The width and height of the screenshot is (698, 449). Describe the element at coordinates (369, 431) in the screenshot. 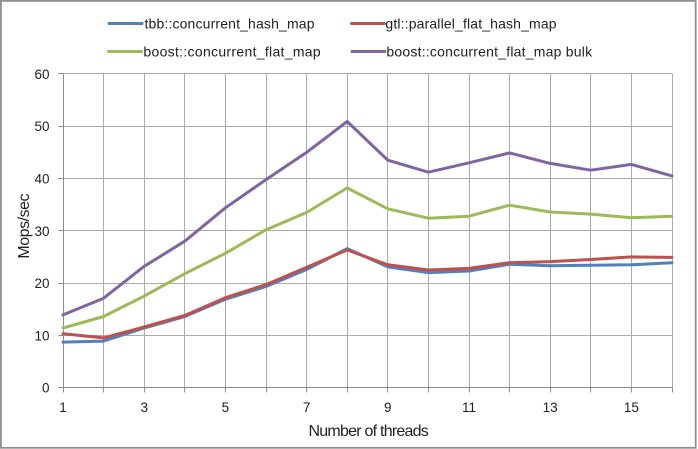

I see `svg-text: Number of threads` at that location.